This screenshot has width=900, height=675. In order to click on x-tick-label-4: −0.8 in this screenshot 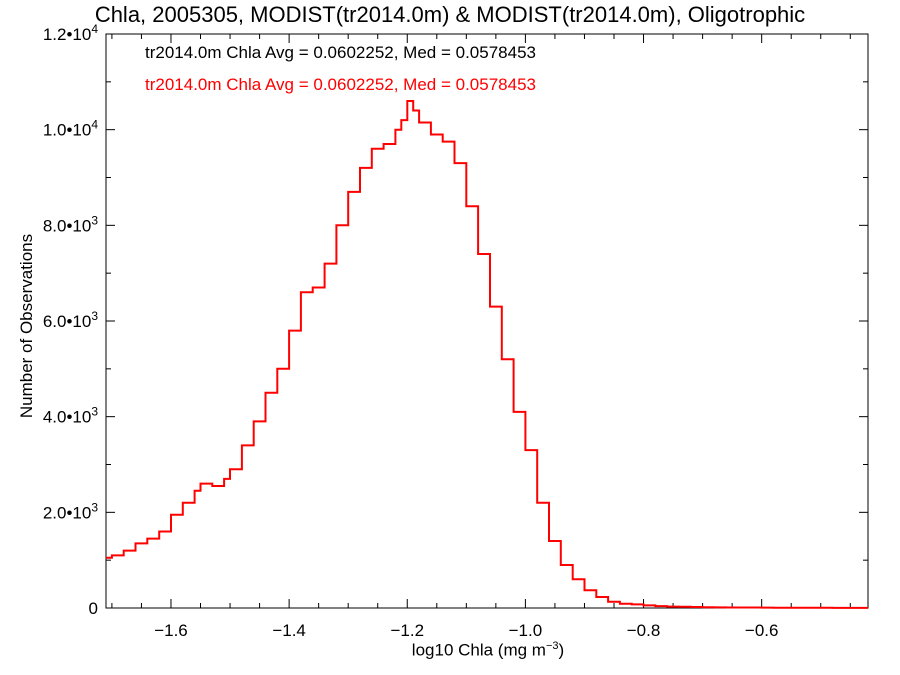, I will do `click(644, 630)`.